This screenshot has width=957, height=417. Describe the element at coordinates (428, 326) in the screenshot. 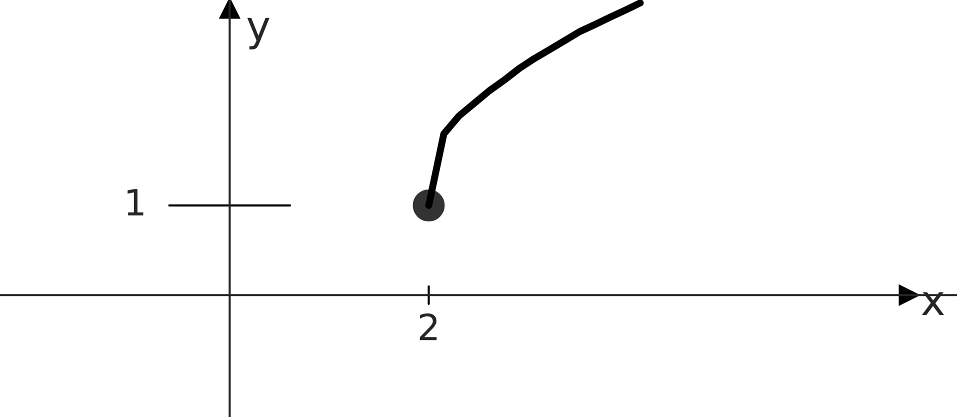

I see `text: 2` at that location.